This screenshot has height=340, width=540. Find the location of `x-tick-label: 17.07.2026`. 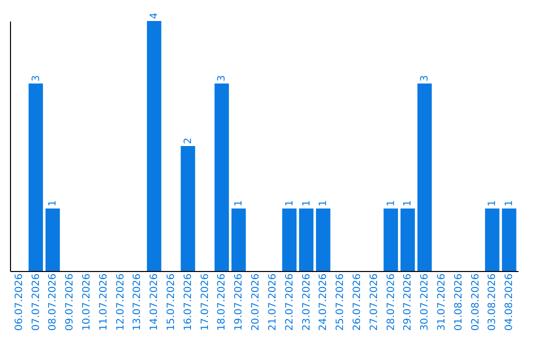

x-tick-label: 17.07.2026 is located at coordinates (205, 302).